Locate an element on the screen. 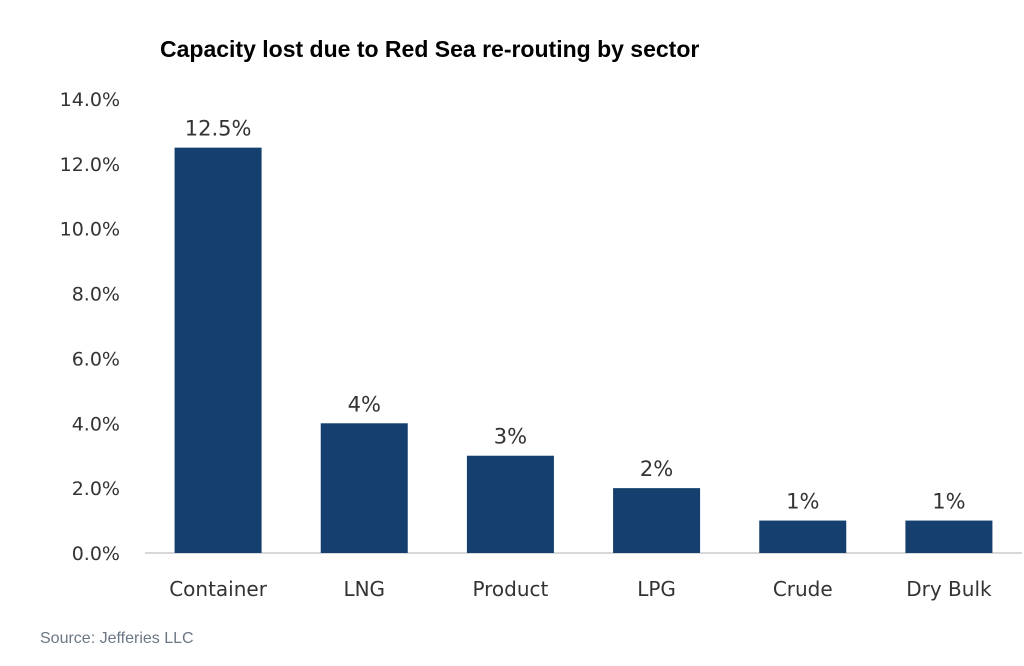  x-category-label: Product is located at coordinates (510, 589).